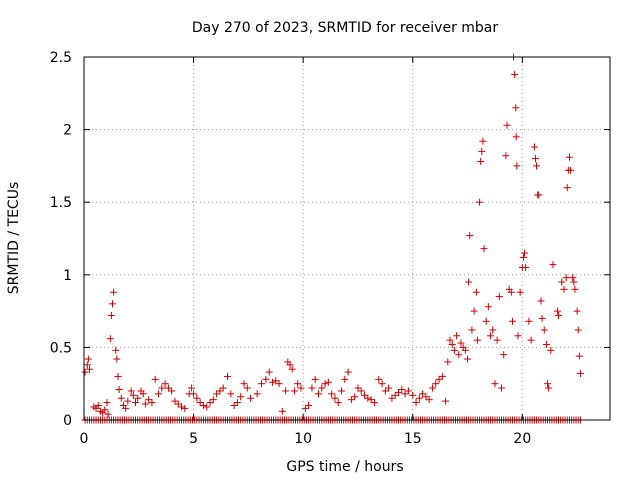 Image resolution: width=640 pixels, height=480 pixels. What do you see at coordinates (413, 439) in the screenshot?
I see `x-tick-label: 15` at bounding box center [413, 439].